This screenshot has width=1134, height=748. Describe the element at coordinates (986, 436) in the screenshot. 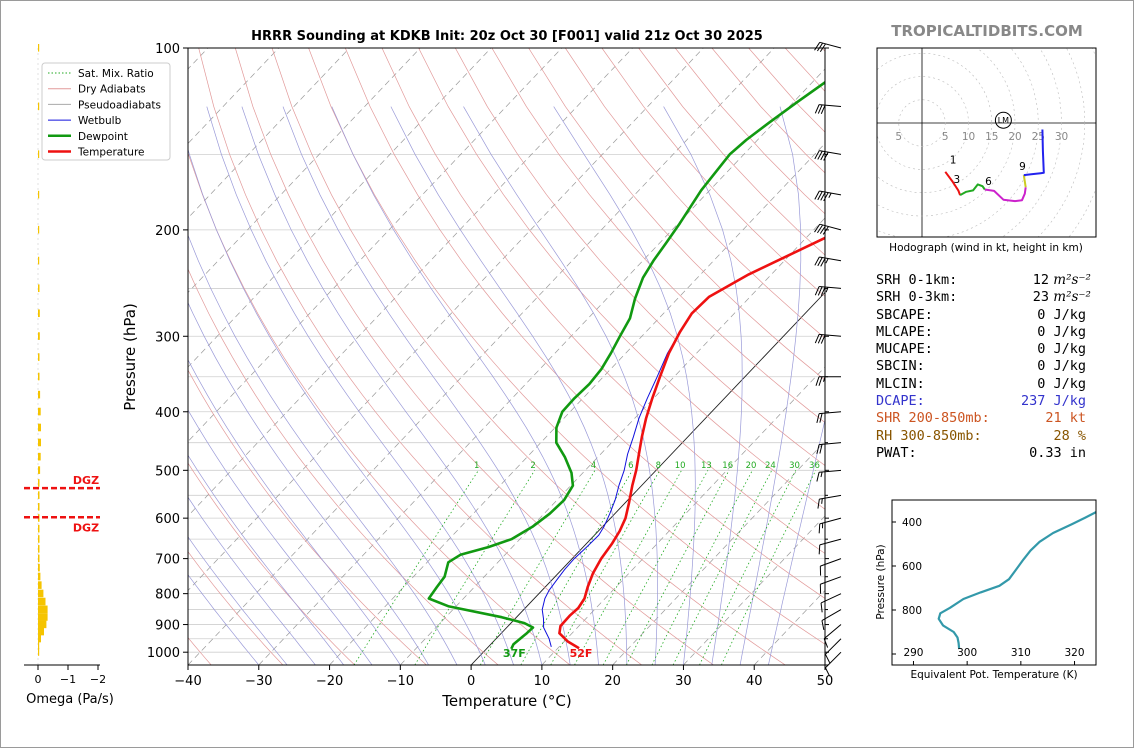

I see `param-row: RH 300-850mb: 28 %` at that location.